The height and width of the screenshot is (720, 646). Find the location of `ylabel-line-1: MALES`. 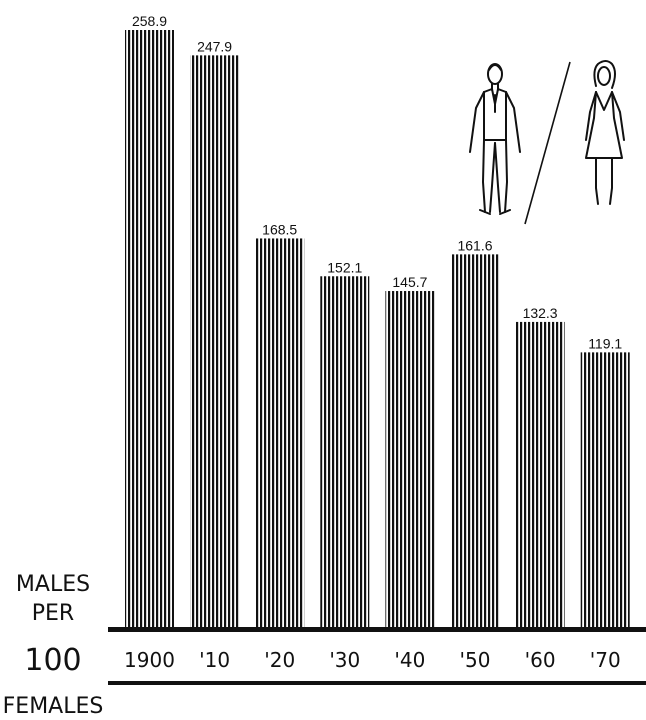

ylabel-line-1: MALES is located at coordinates (53, 584).